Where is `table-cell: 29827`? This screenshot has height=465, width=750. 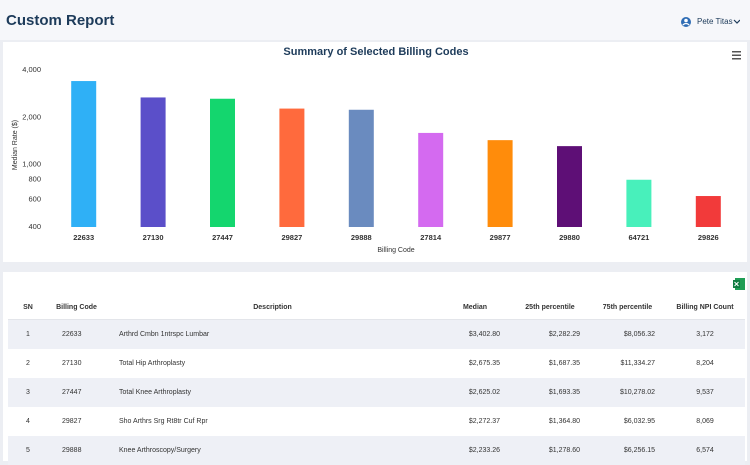
table-cell: 29827 is located at coordinates (72, 421).